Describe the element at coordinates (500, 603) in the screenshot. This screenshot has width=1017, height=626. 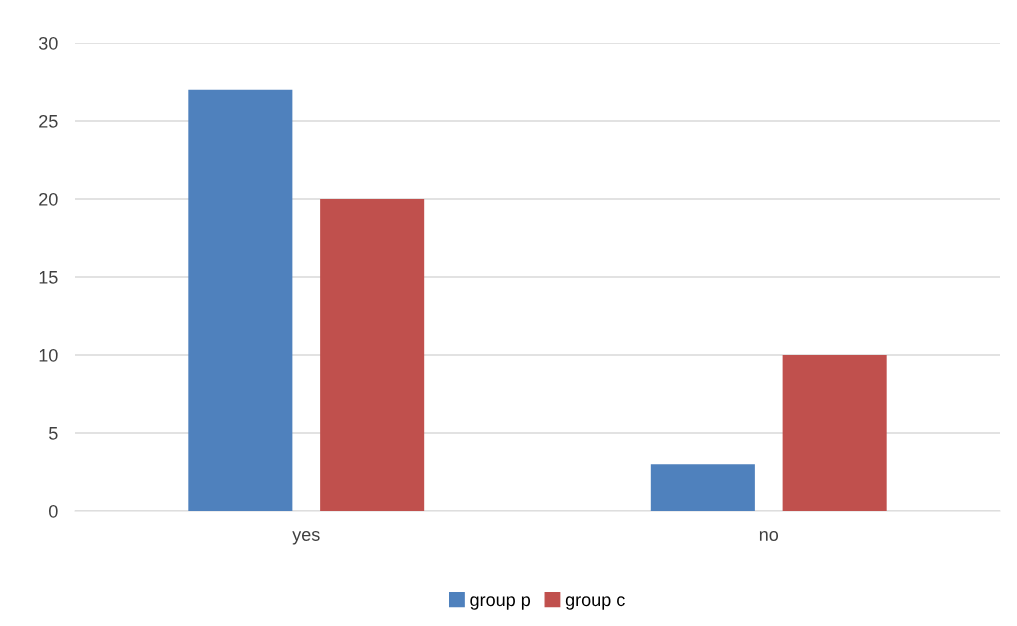
I see `legend-label: group p` at that location.